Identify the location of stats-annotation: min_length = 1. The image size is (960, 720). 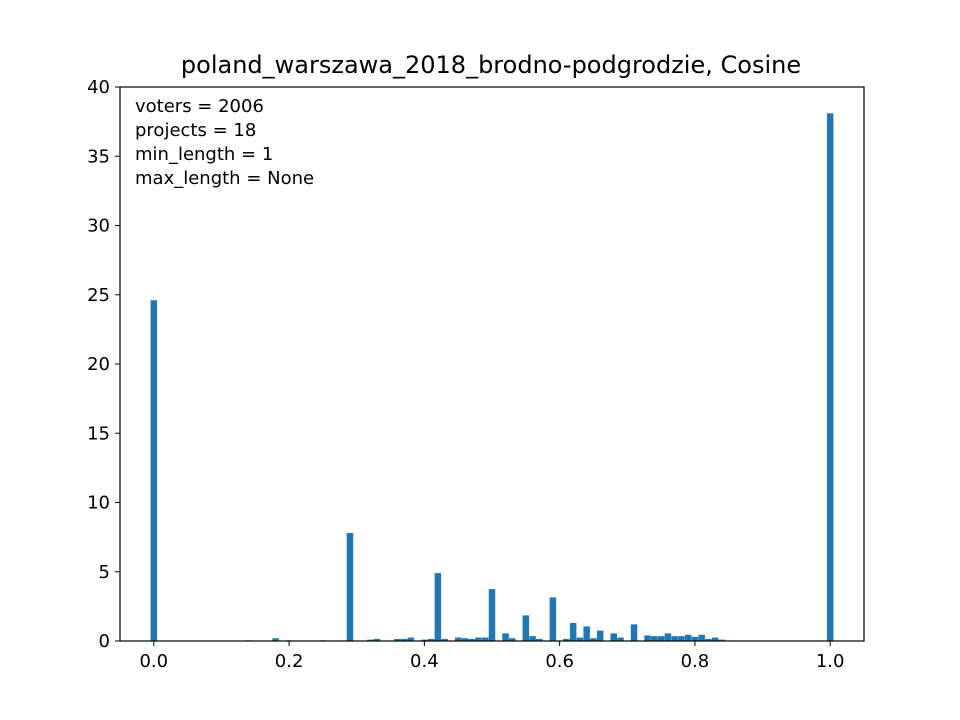
(204, 154).